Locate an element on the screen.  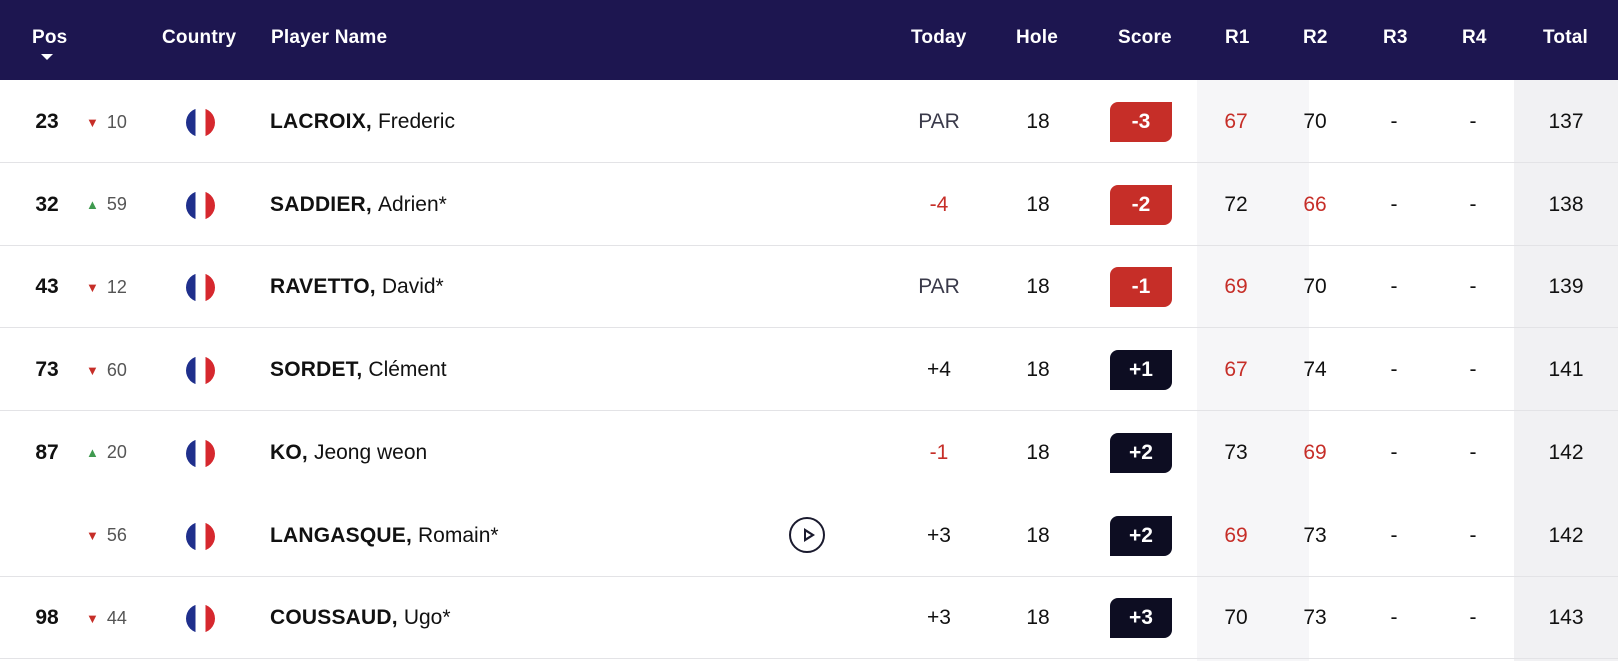
table-row: 32 ▲ 59 SADDIER, Adrien* -4 18 -2 72 66 - - 138 is located at coordinates (809, 205).